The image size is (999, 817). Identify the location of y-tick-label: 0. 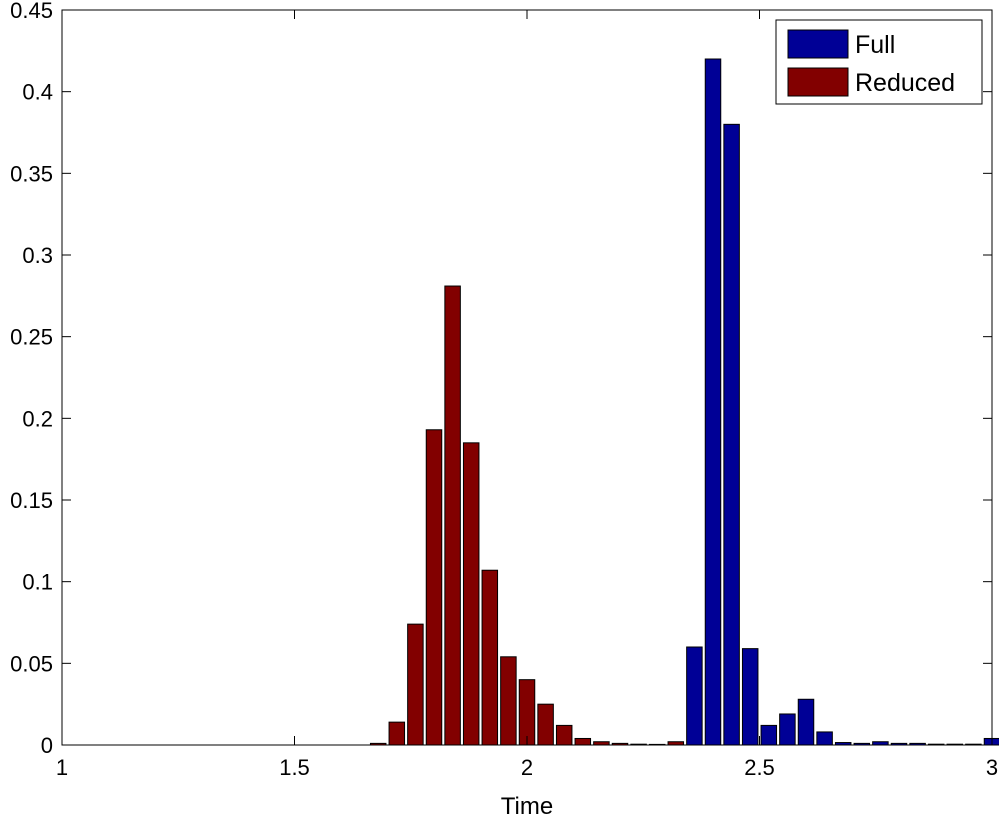
(47, 745).